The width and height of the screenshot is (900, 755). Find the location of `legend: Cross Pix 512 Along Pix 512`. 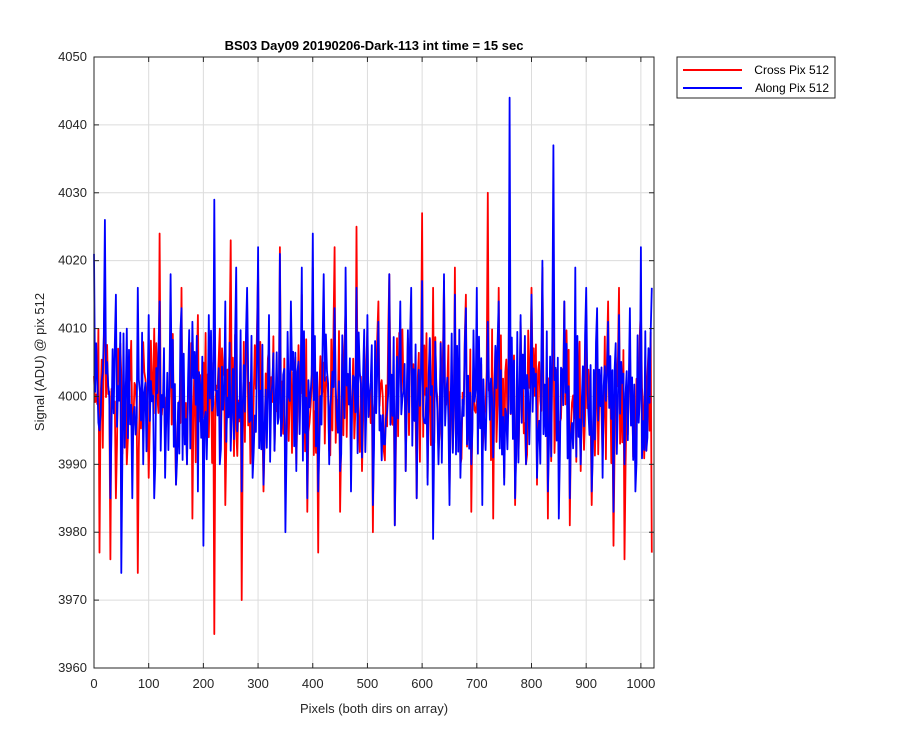

legend: Cross Pix 512 Along Pix 512 is located at coordinates (756, 77).